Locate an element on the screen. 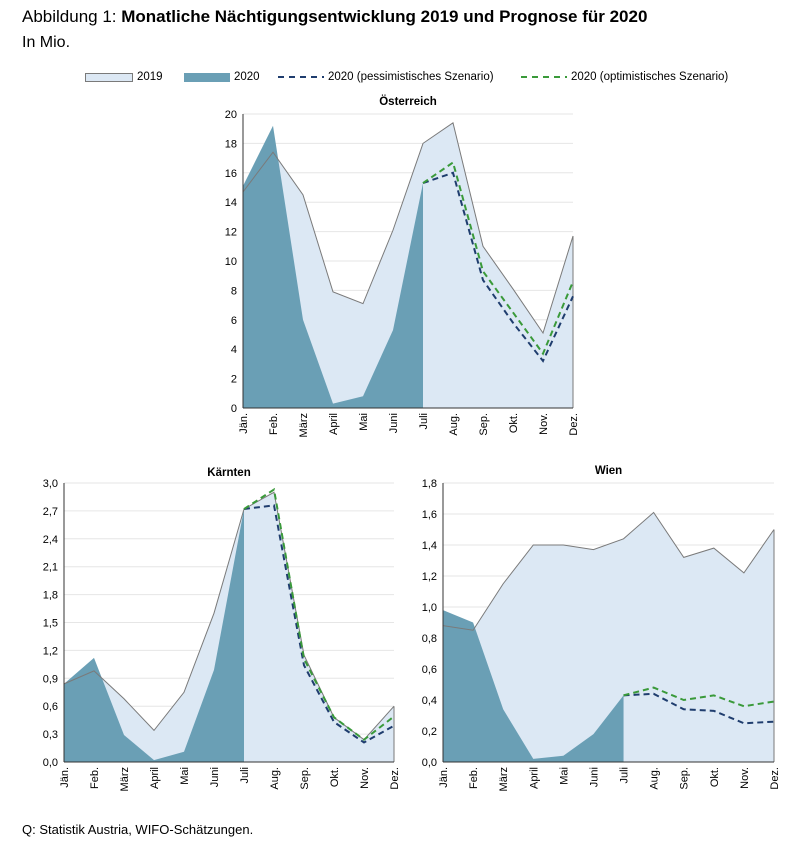  legend-label-pessimistic: 2020 (pessimistisches Szenario) is located at coordinates (411, 77).